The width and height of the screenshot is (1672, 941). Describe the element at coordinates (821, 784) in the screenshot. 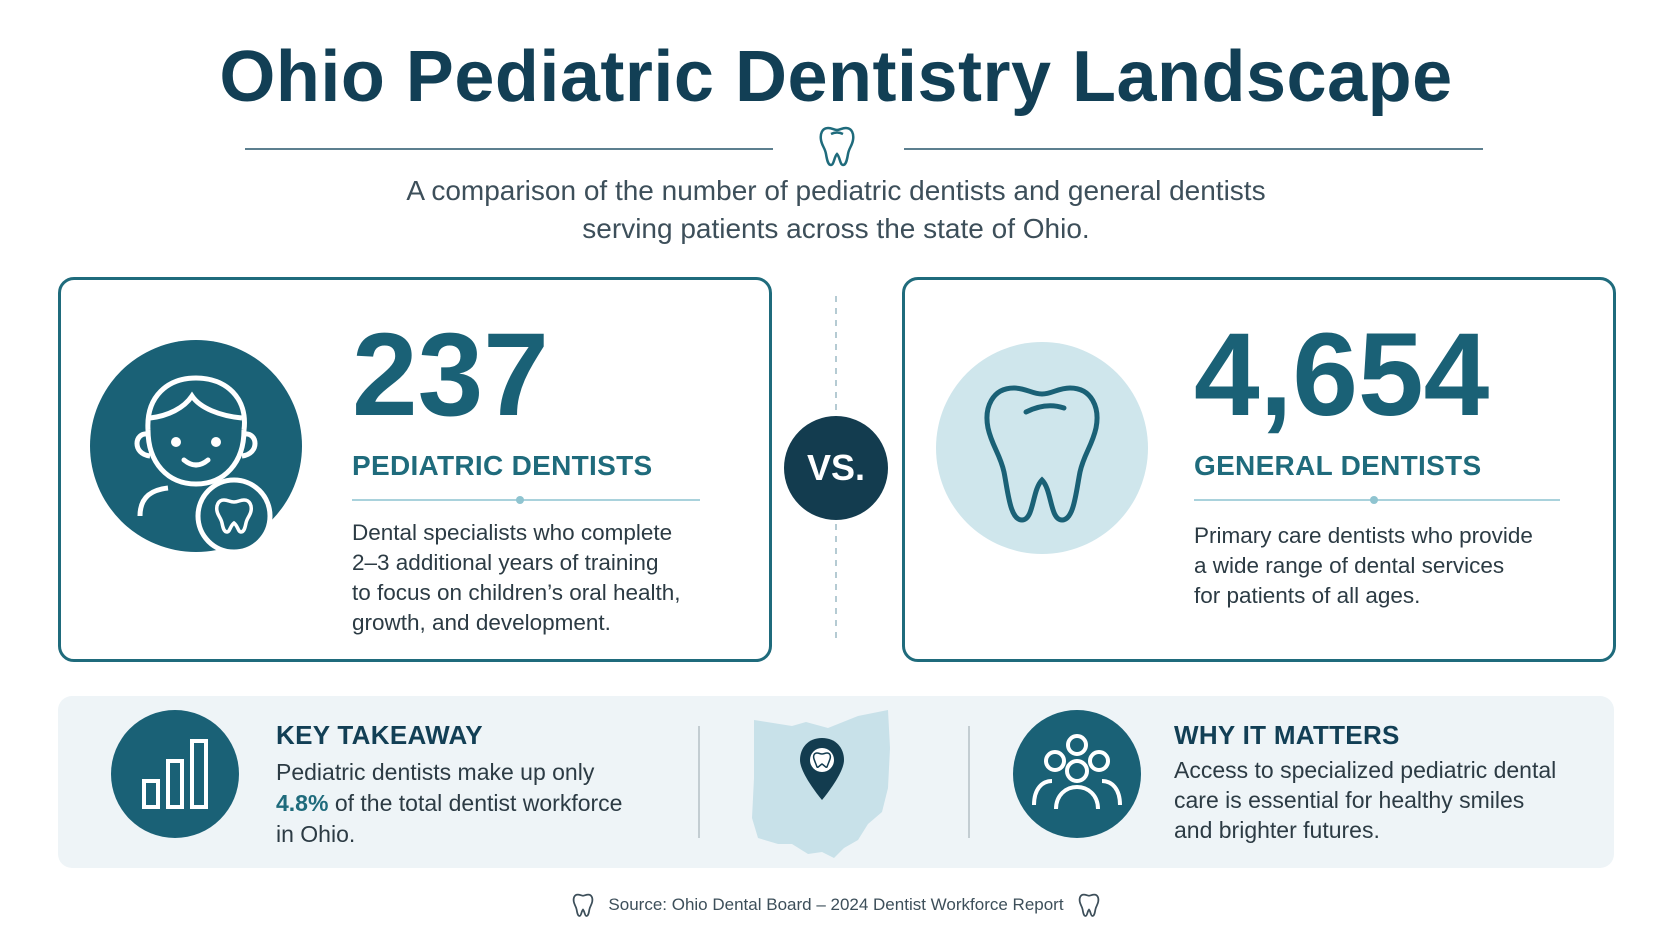

I see `ohio-map-pin-icon` at that location.